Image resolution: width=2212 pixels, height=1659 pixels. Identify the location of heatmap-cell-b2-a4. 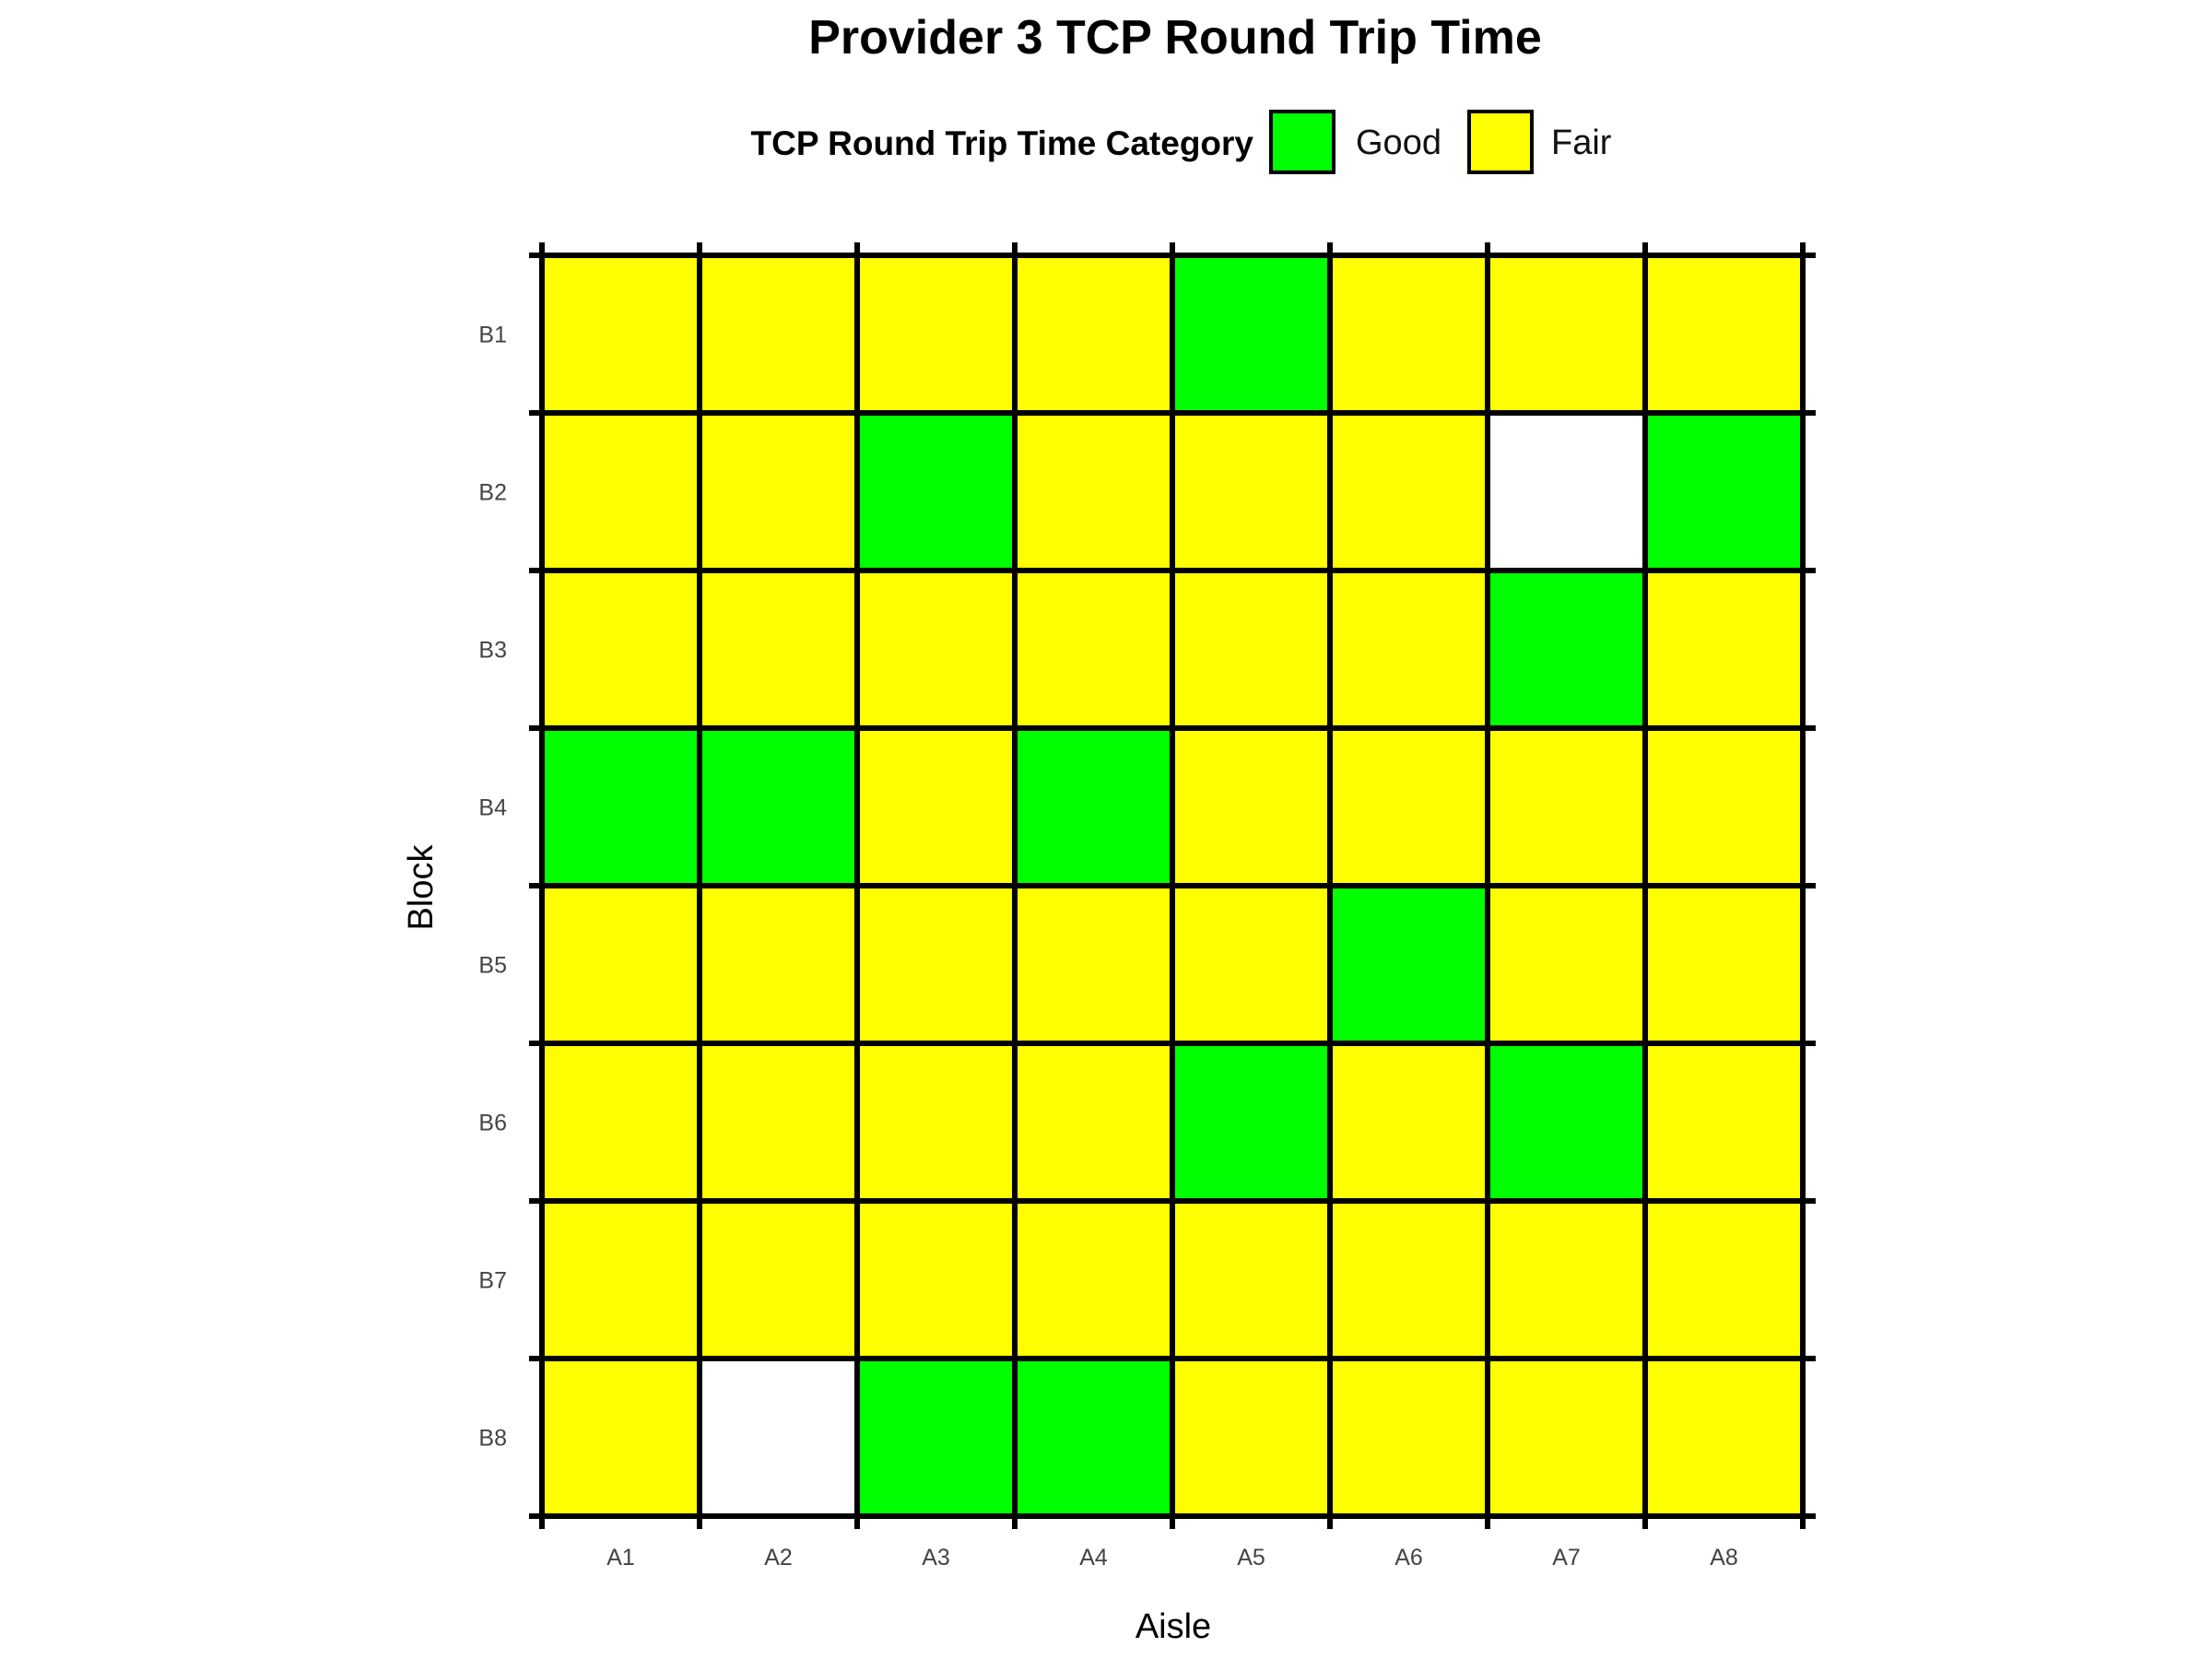
(1093, 492).